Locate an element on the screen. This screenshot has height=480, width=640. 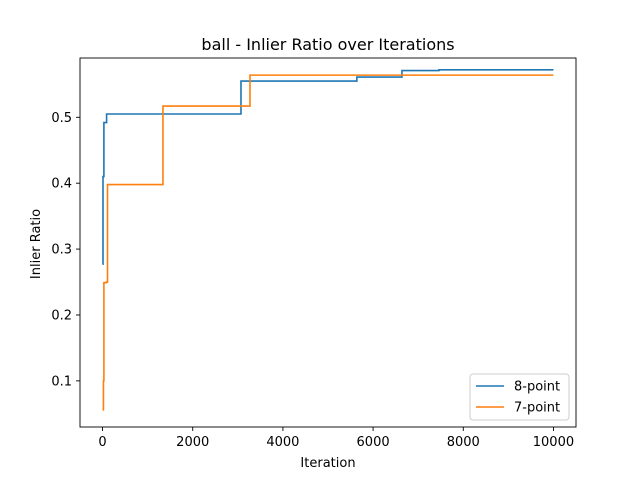
x-tick-label: 10000 is located at coordinates (553, 442).